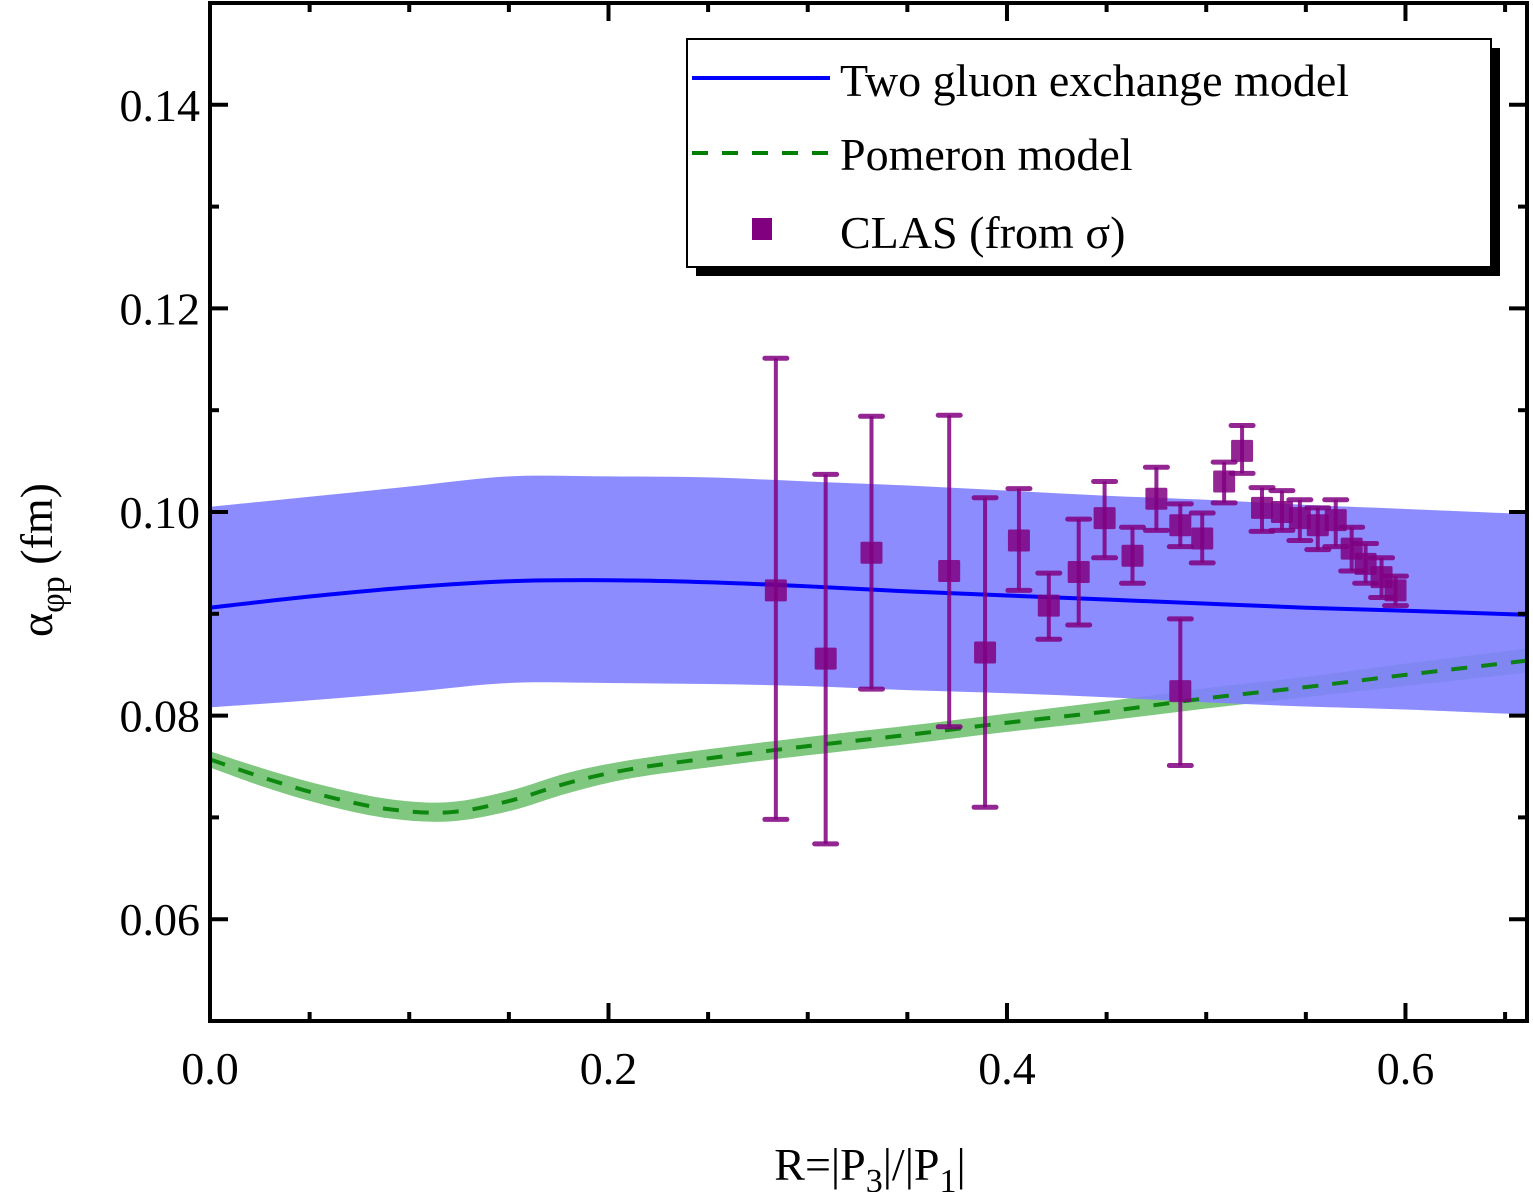 The width and height of the screenshot is (1533, 1192). I want to click on x-tick-label: 0.6, so click(1406, 1068).